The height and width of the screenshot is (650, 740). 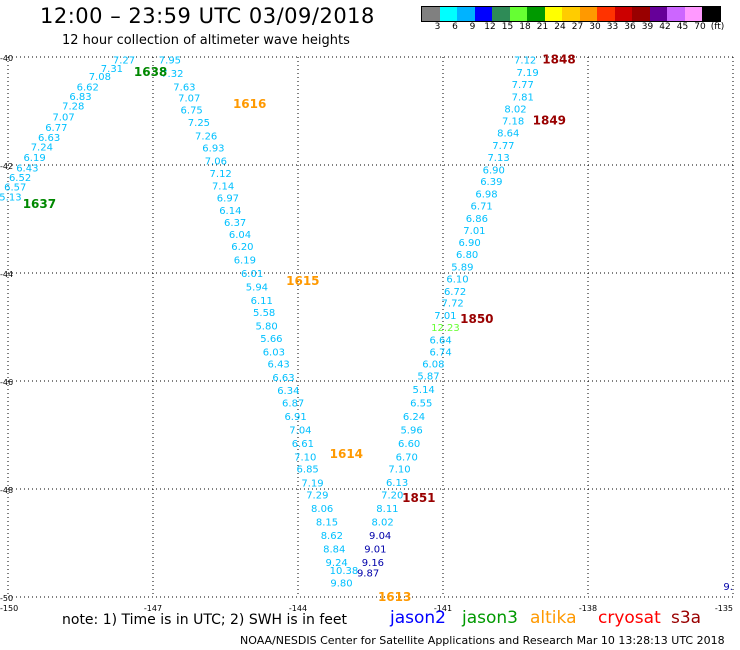 What do you see at coordinates (525, 27) in the screenshot?
I see `colorbar-label: 18` at bounding box center [525, 27].